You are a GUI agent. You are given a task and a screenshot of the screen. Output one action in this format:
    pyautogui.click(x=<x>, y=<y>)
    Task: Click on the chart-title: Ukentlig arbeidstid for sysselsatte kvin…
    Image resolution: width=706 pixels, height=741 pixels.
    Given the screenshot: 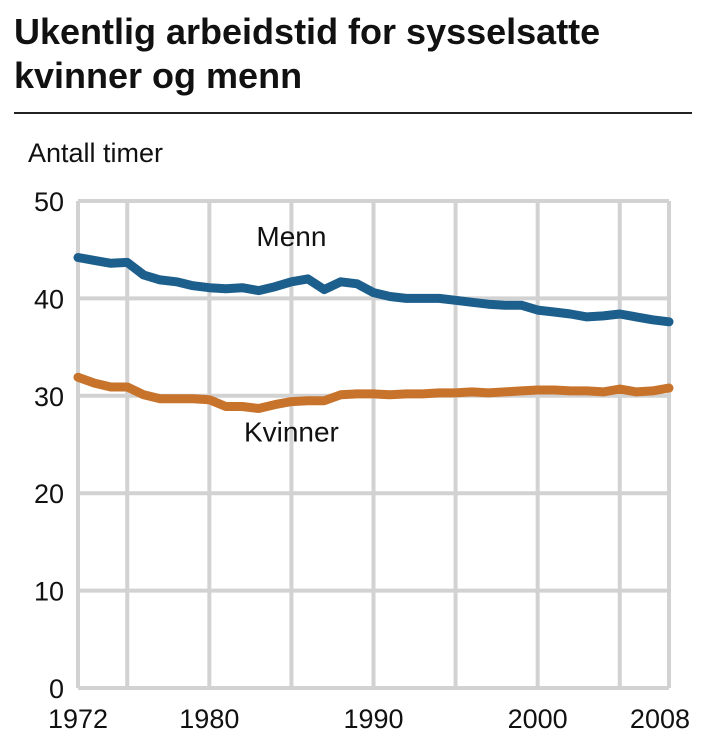 What is the action you would take?
    pyautogui.click(x=307, y=53)
    